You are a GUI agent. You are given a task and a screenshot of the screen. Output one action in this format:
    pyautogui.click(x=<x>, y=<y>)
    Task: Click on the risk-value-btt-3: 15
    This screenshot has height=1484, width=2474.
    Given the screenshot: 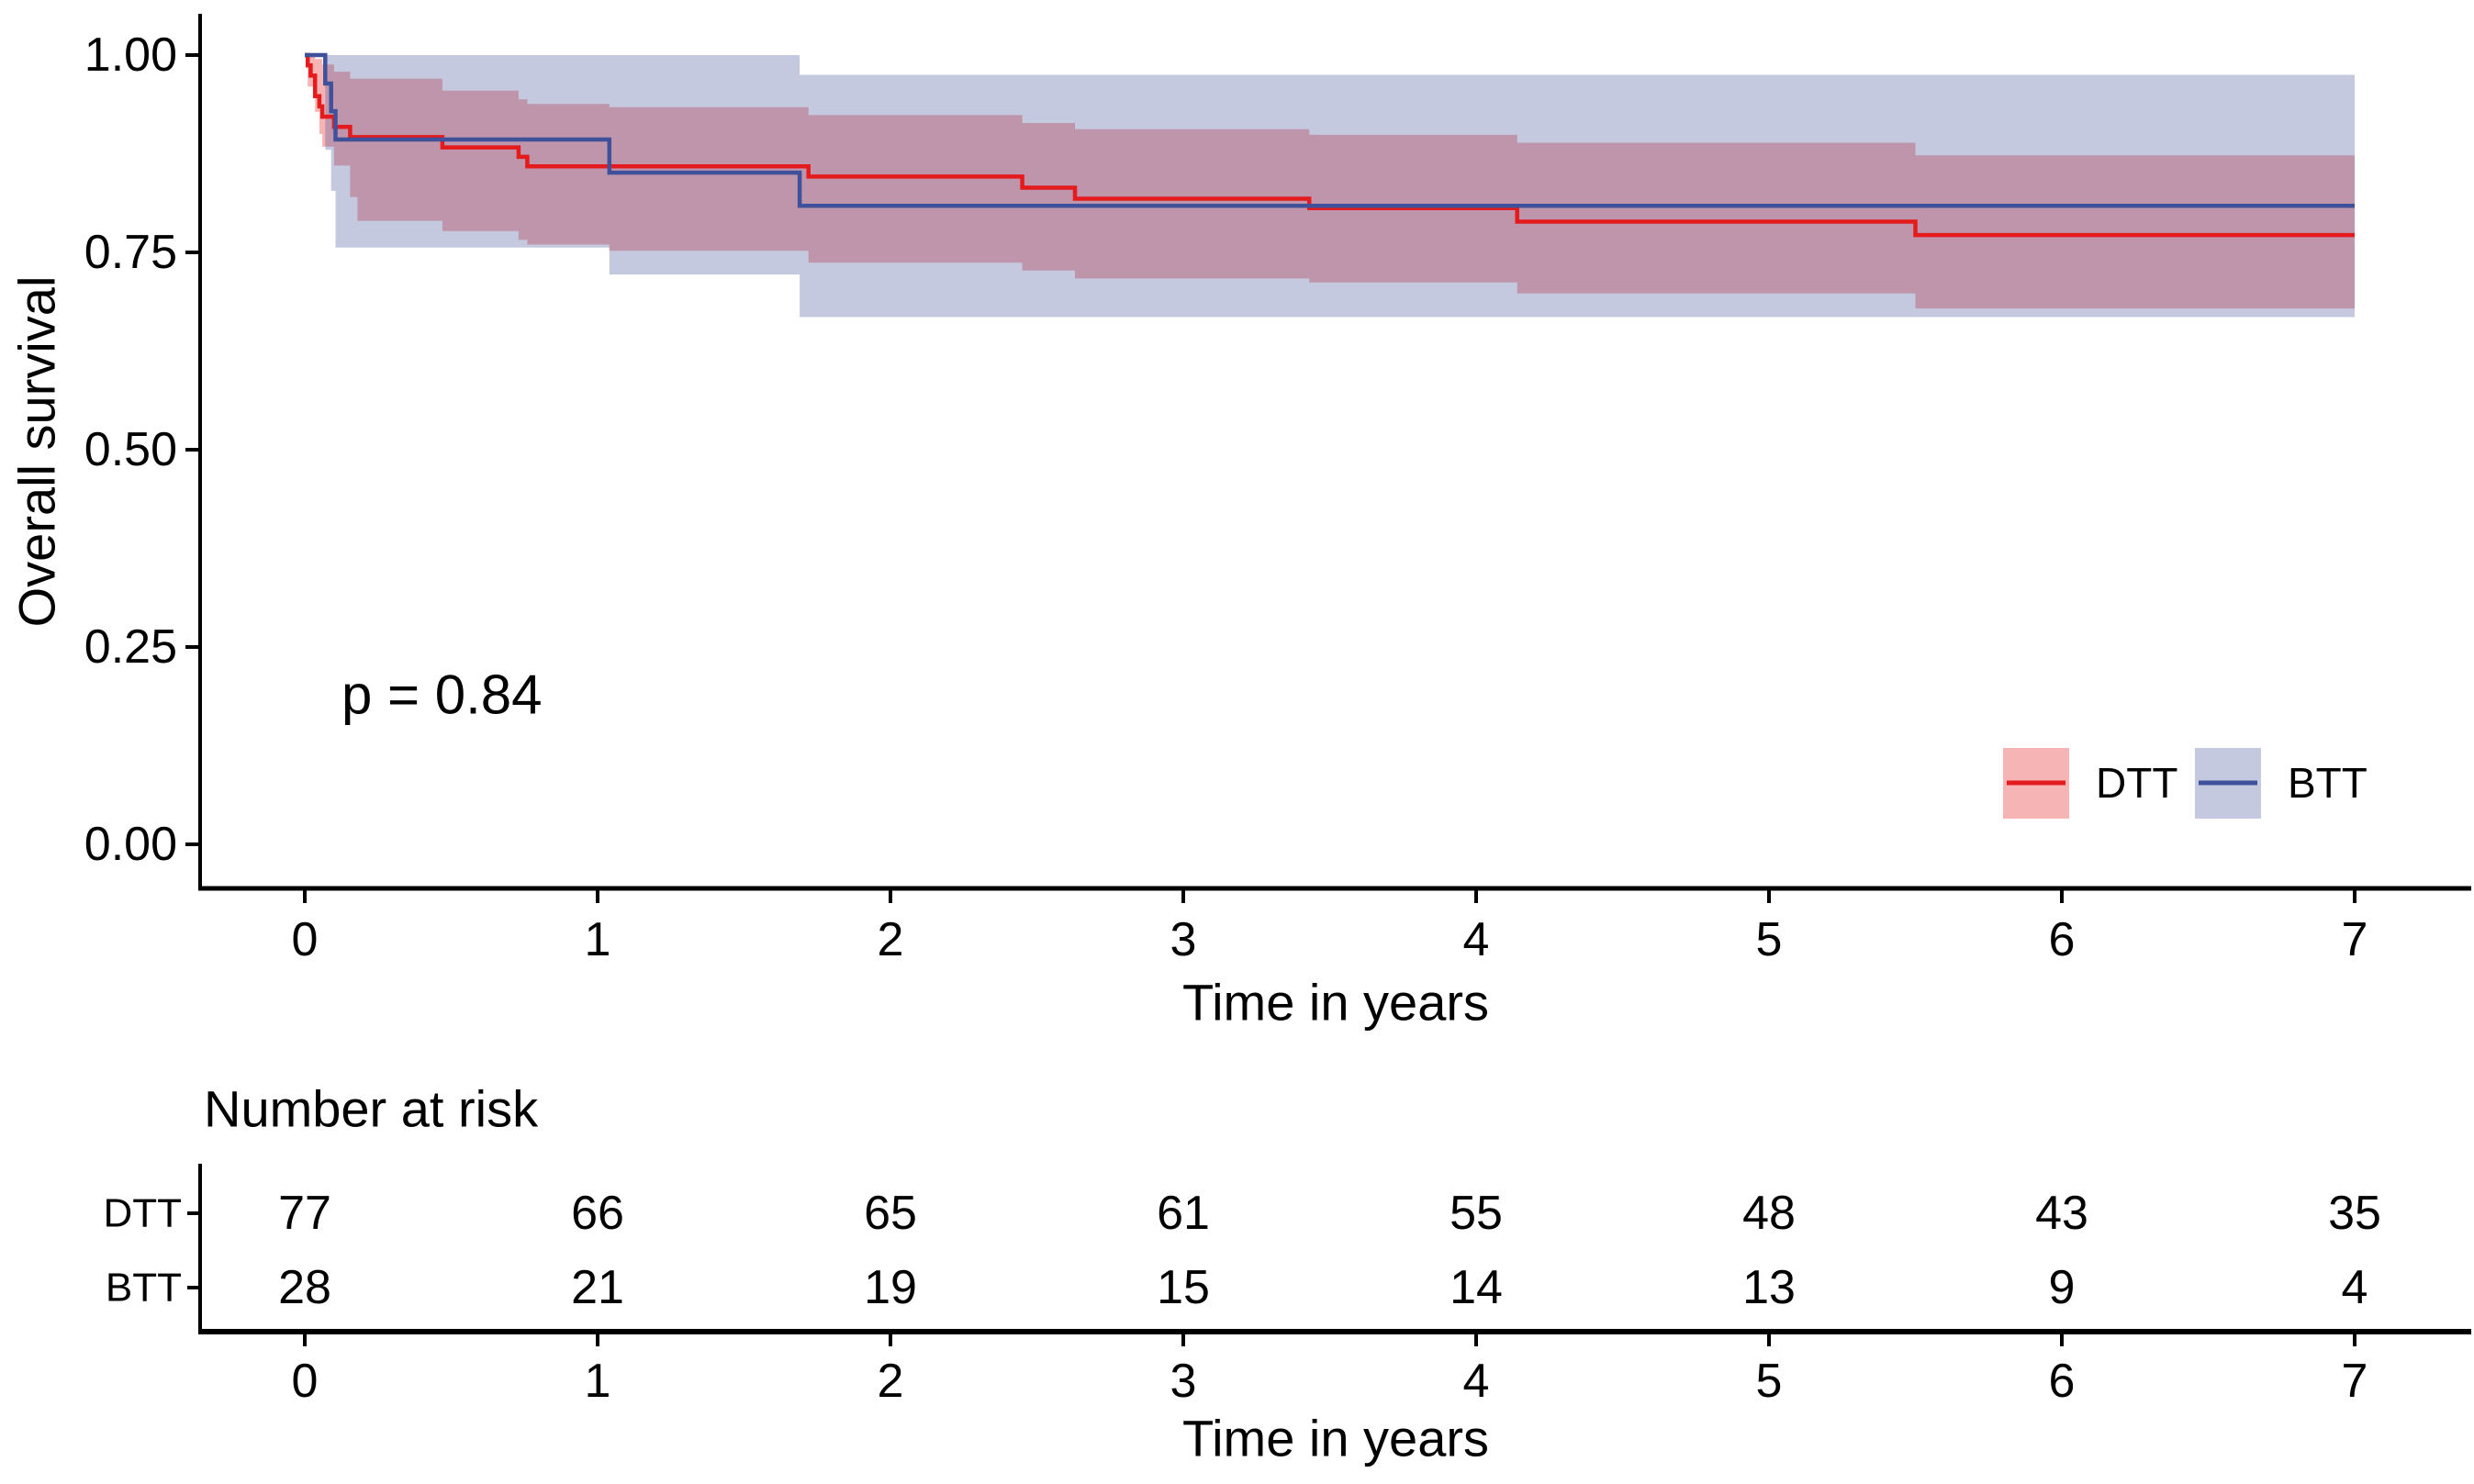 What is the action you would take?
    pyautogui.click(x=1184, y=1287)
    